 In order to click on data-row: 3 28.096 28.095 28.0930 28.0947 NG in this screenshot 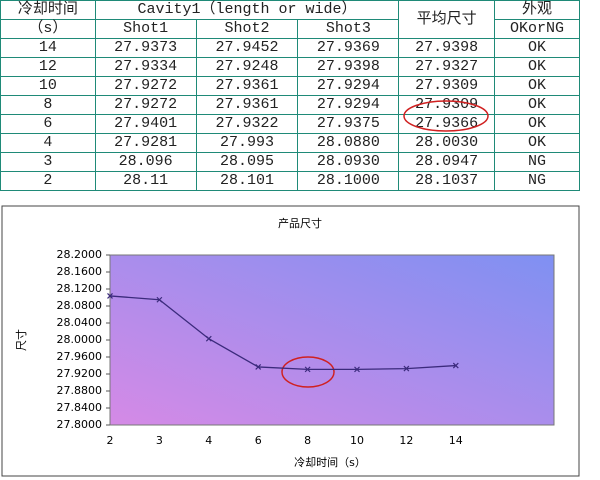, I will do `click(290, 162)`.